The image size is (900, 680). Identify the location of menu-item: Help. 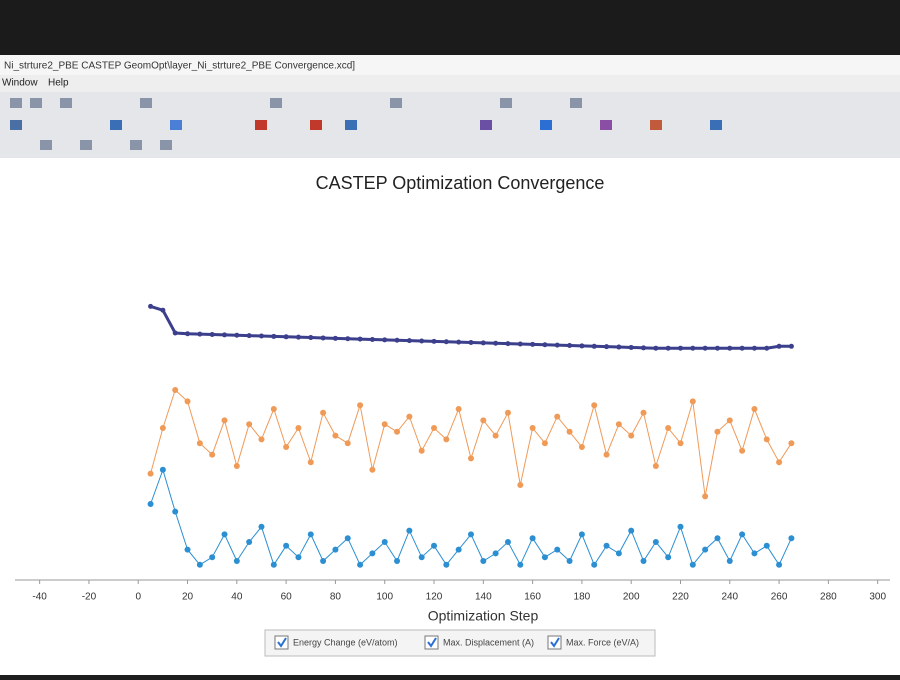
(58, 83).